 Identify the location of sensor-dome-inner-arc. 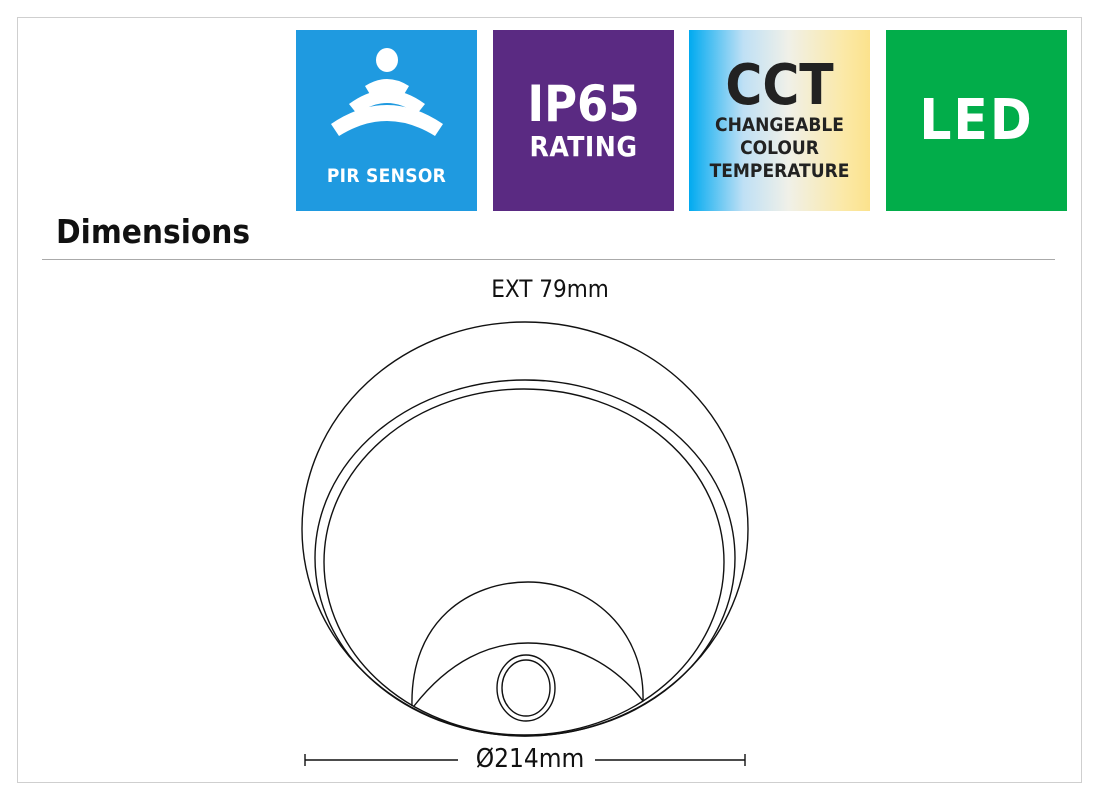
(528, 674).